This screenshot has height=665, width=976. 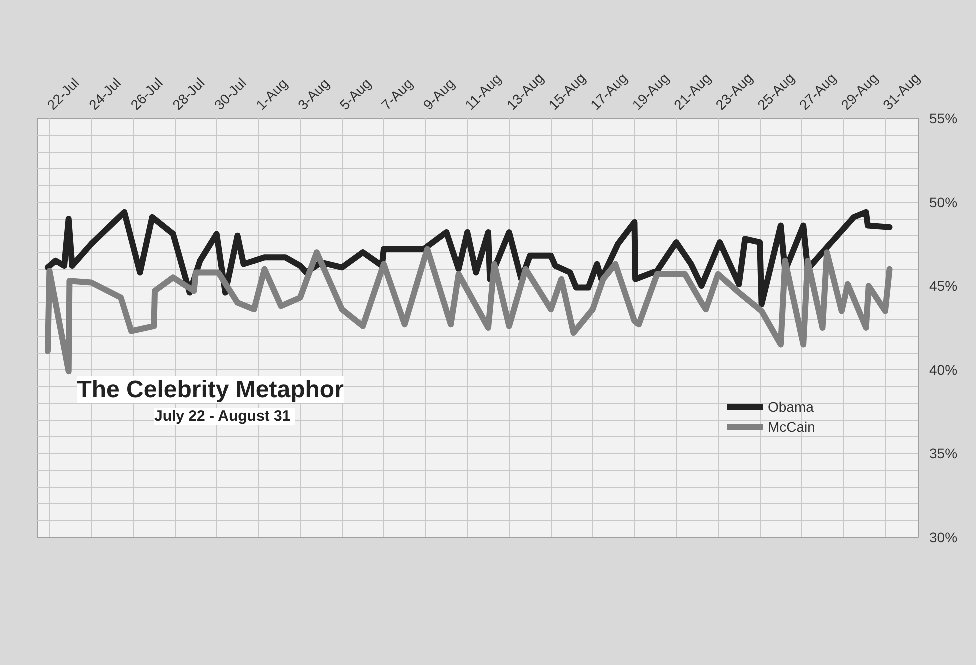 What do you see at coordinates (944, 370) in the screenshot?
I see `y-tick-label: 40%` at bounding box center [944, 370].